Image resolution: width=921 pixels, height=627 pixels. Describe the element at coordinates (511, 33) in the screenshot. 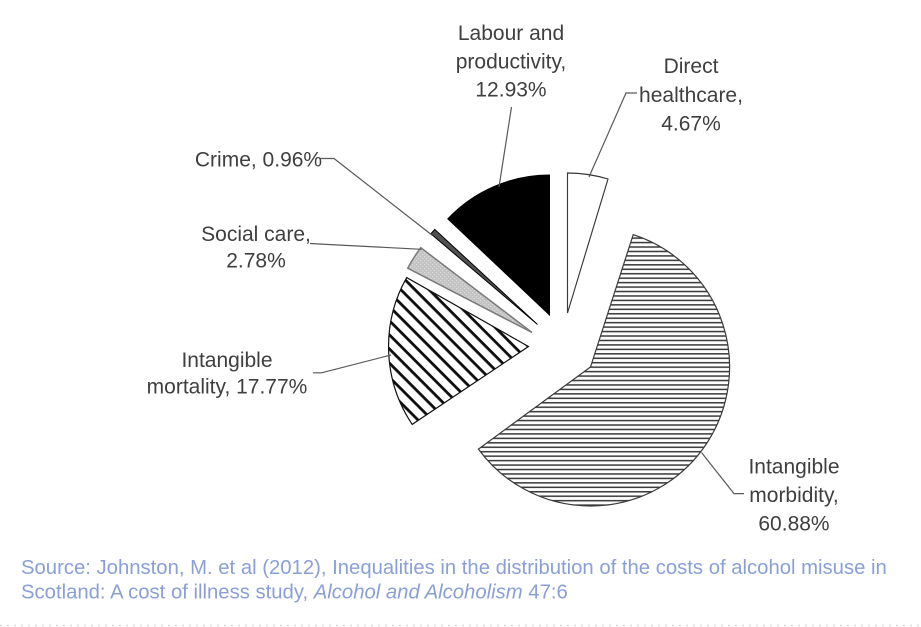

I see `svg-text: Labour and` at that location.